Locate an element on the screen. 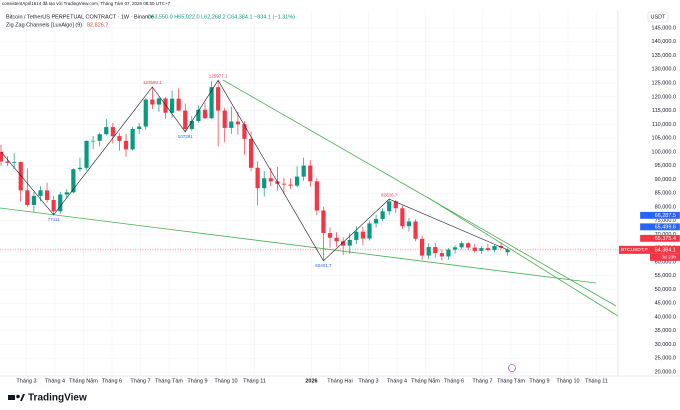 The height and width of the screenshot is (410, 680). trendline is located at coordinates (522, 256).